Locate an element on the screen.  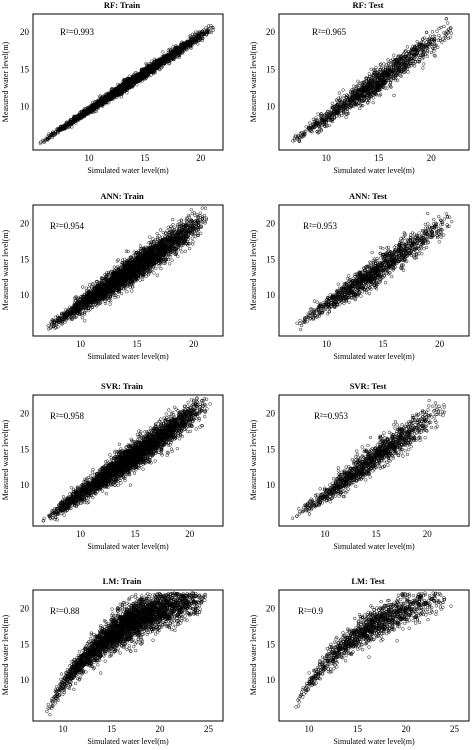
panel-title: RF: Train is located at coordinates (122, 5).